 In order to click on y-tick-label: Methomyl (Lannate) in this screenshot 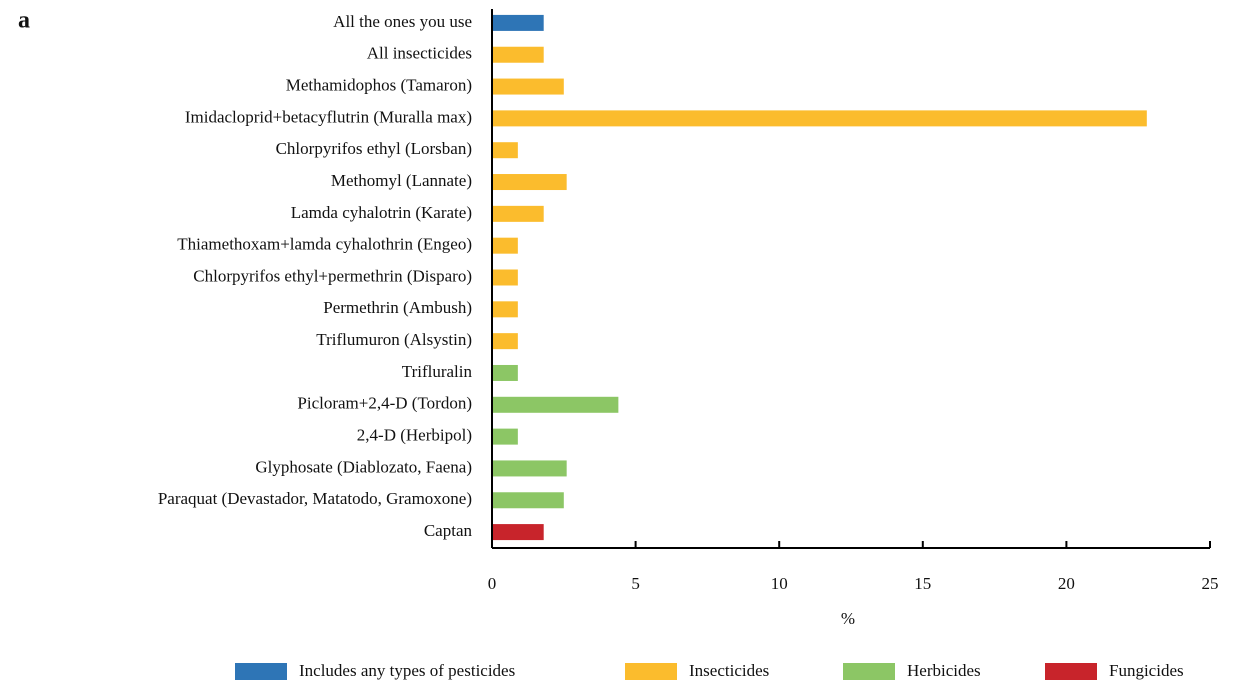, I will do `click(401, 180)`.